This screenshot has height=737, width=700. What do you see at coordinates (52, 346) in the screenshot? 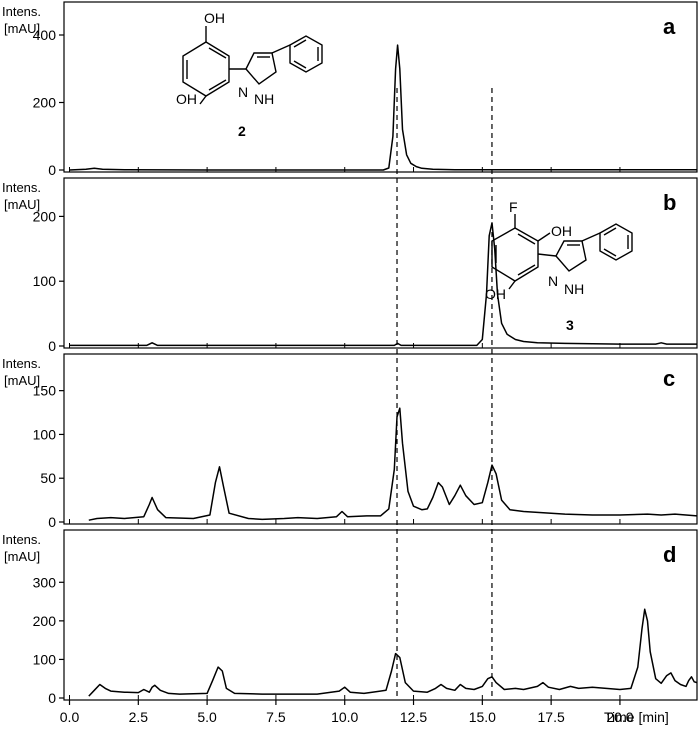
I see `panel-b-ytick-label: 0` at bounding box center [52, 346].